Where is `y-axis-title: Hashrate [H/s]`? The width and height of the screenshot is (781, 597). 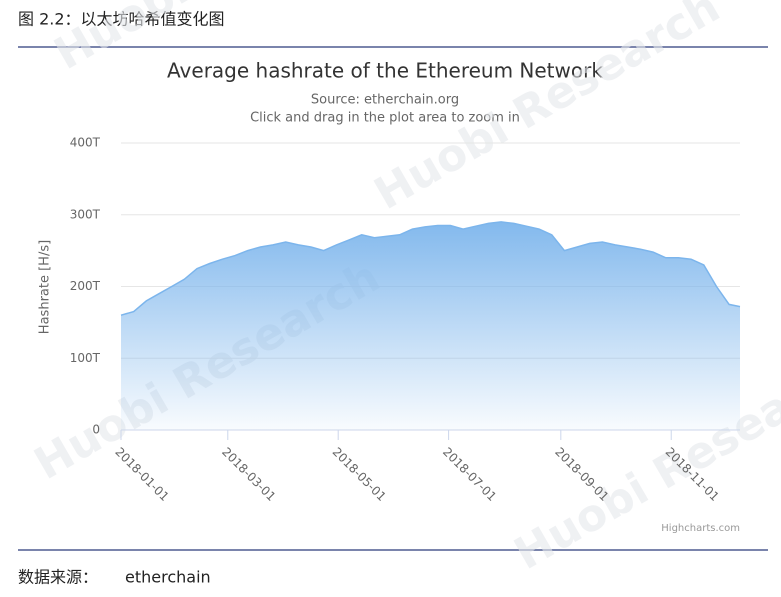 y-axis-title: Hashrate [H/s] is located at coordinates (45, 287).